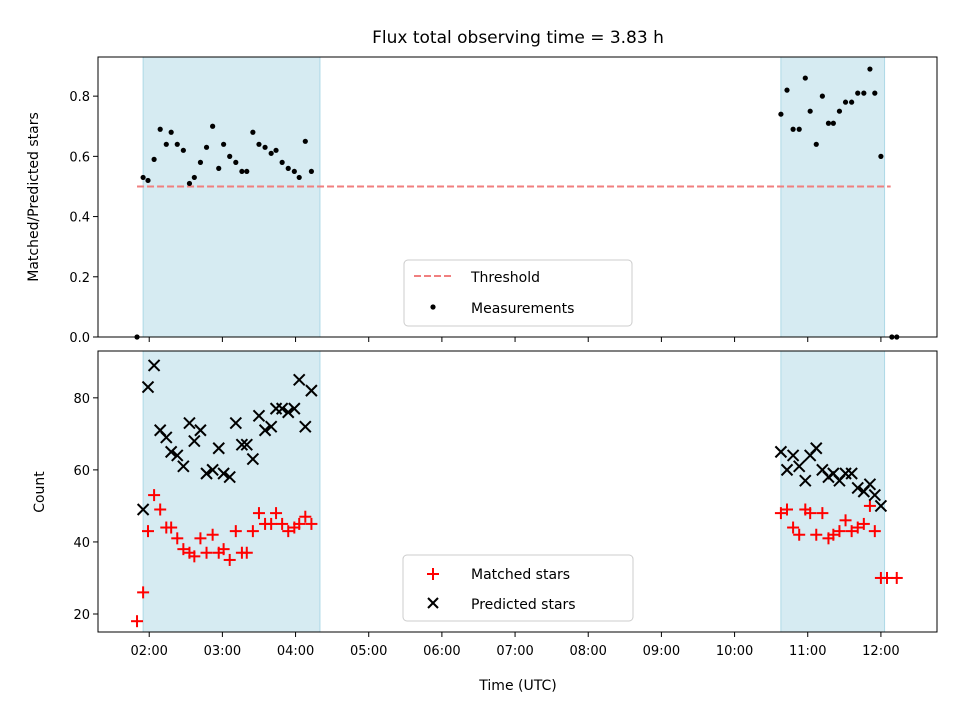 The width and height of the screenshot is (960, 720). I want to click on count-y-tick-label: 40, so click(81, 543).